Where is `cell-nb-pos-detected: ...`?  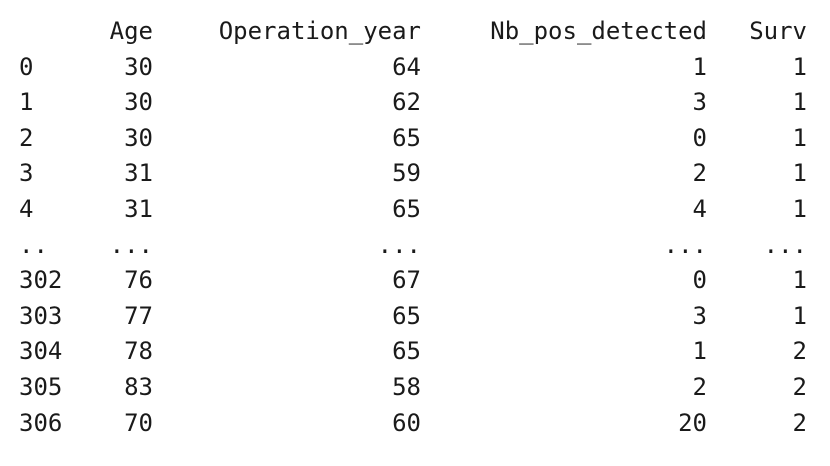 cell-nb-pos-detected: ... is located at coordinates (685, 244).